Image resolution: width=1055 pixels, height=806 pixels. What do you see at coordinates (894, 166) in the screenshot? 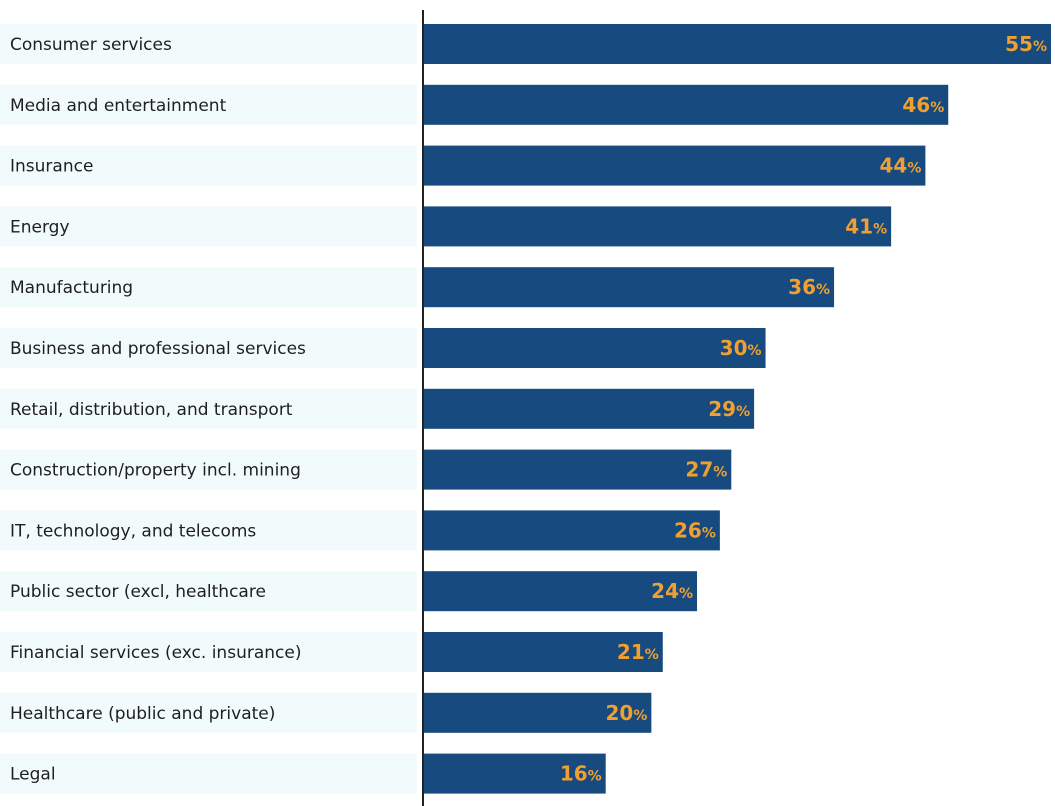
I see `value-number: 44` at bounding box center [894, 166].